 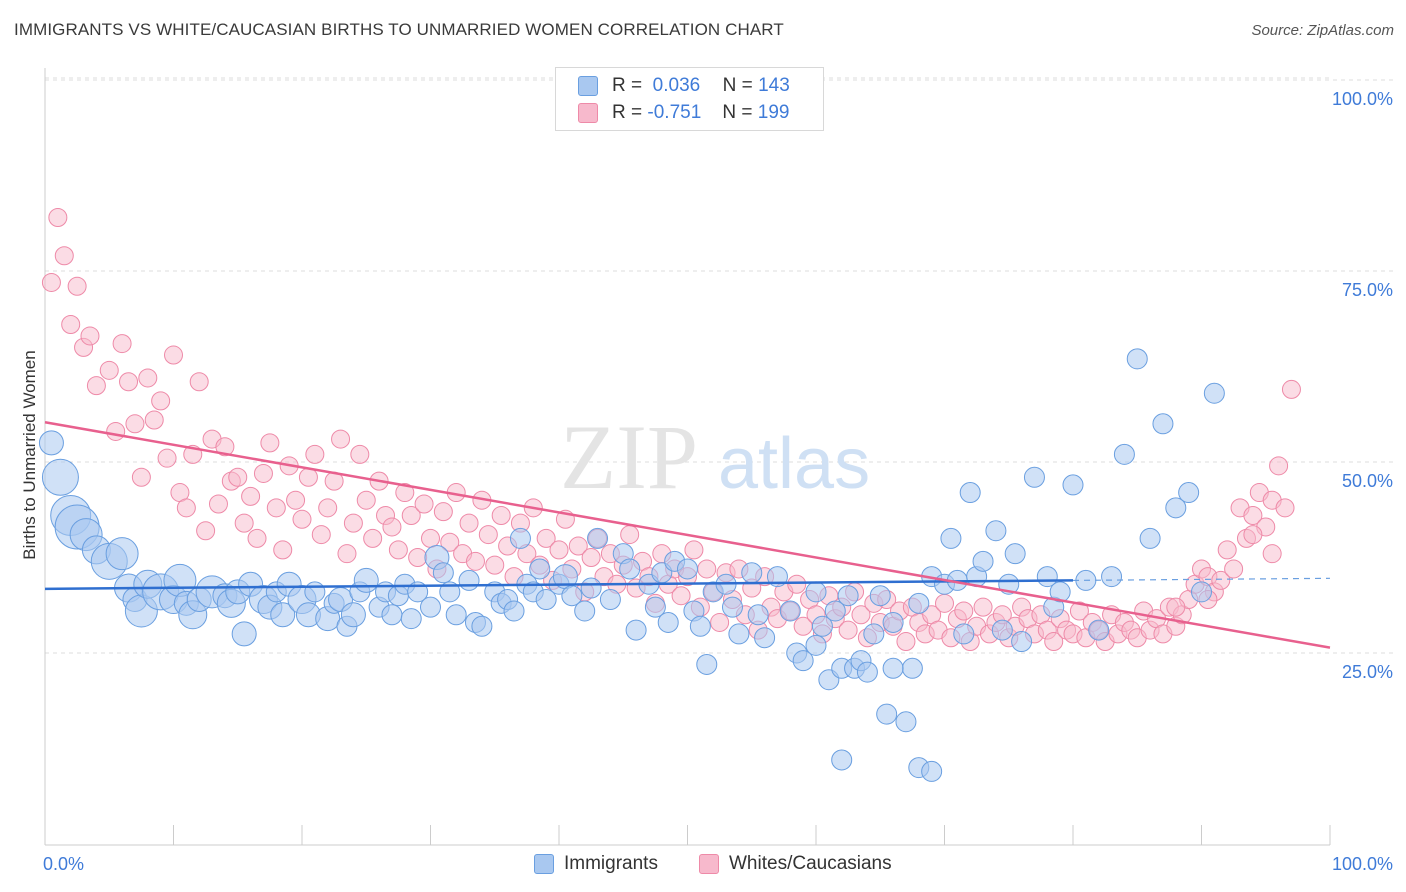 I want to click on legend-swatch-immigrants, so click(x=588, y=86).